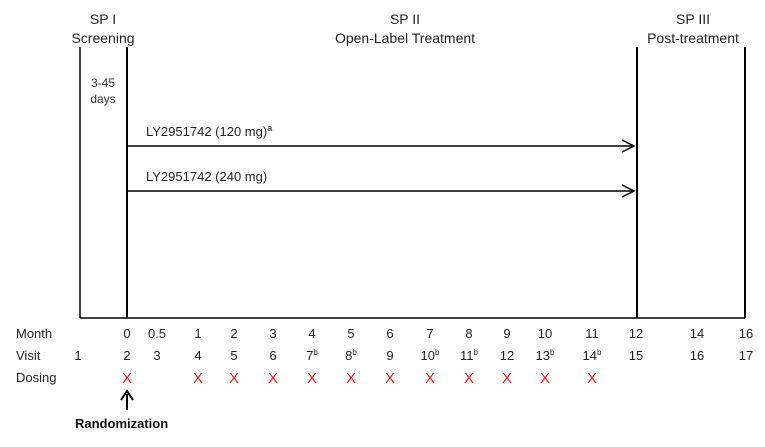 The height and width of the screenshot is (447, 765). Describe the element at coordinates (311, 333) in the screenshot. I see `month-cell: 4` at that location.